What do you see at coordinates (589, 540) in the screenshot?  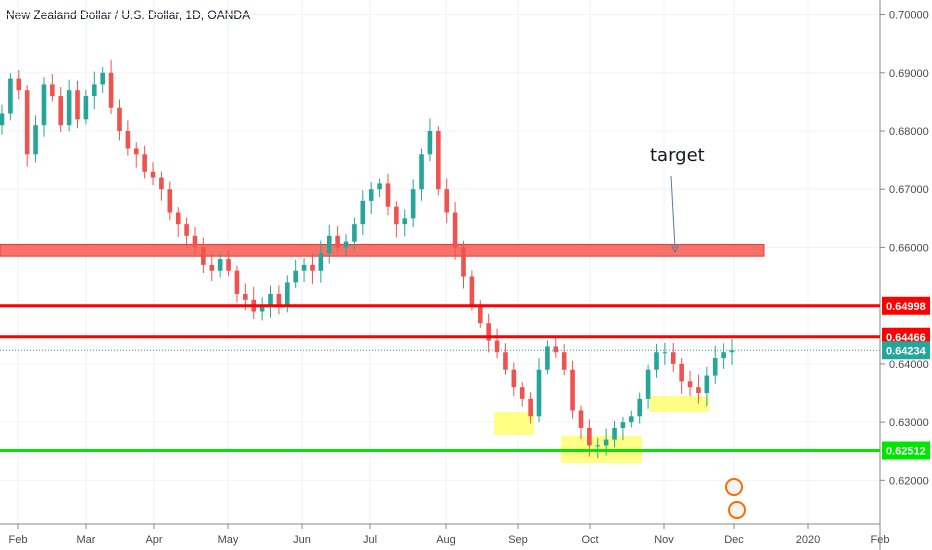 I see `x-tick-label: Oct` at bounding box center [589, 540].